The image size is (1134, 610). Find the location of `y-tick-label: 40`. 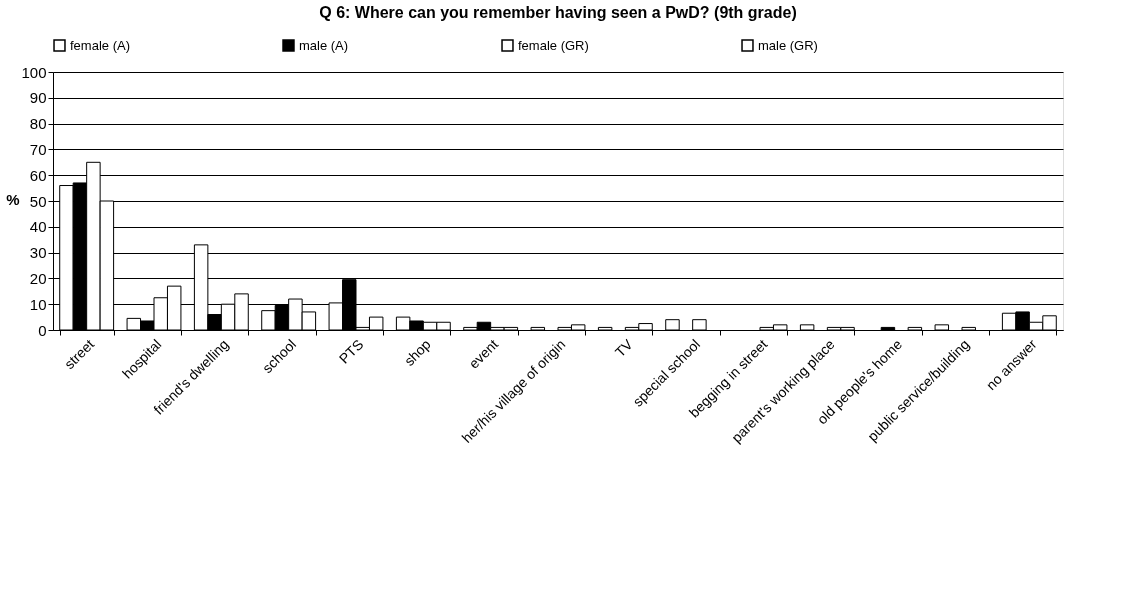

y-tick-label: 40 is located at coordinates (38, 227).